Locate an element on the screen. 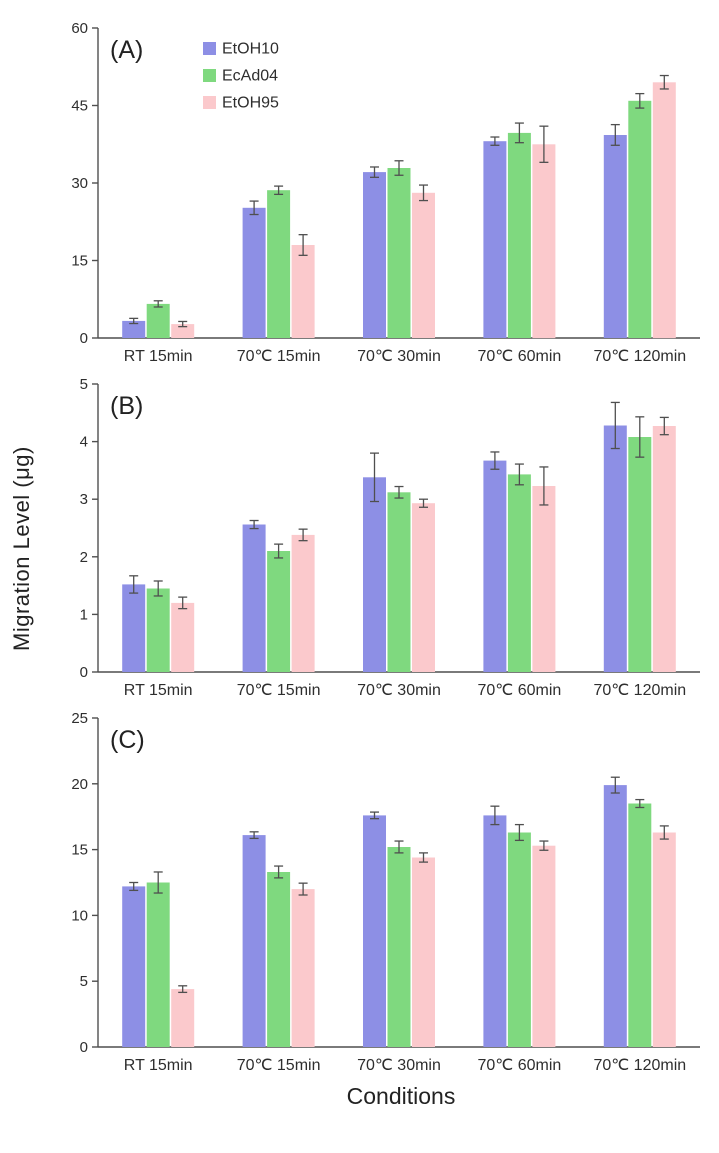 The image size is (719, 1153). y-tick-label: 2 is located at coordinates (84, 557).